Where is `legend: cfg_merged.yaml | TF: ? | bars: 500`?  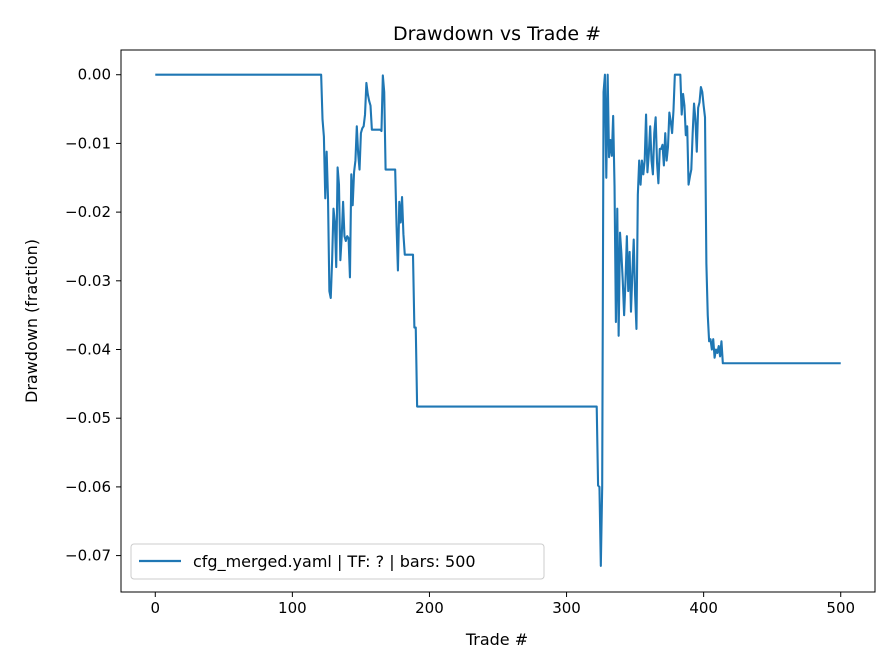
legend: cfg_merged.yaml | TF: ? | bars: 500 is located at coordinates (337, 561).